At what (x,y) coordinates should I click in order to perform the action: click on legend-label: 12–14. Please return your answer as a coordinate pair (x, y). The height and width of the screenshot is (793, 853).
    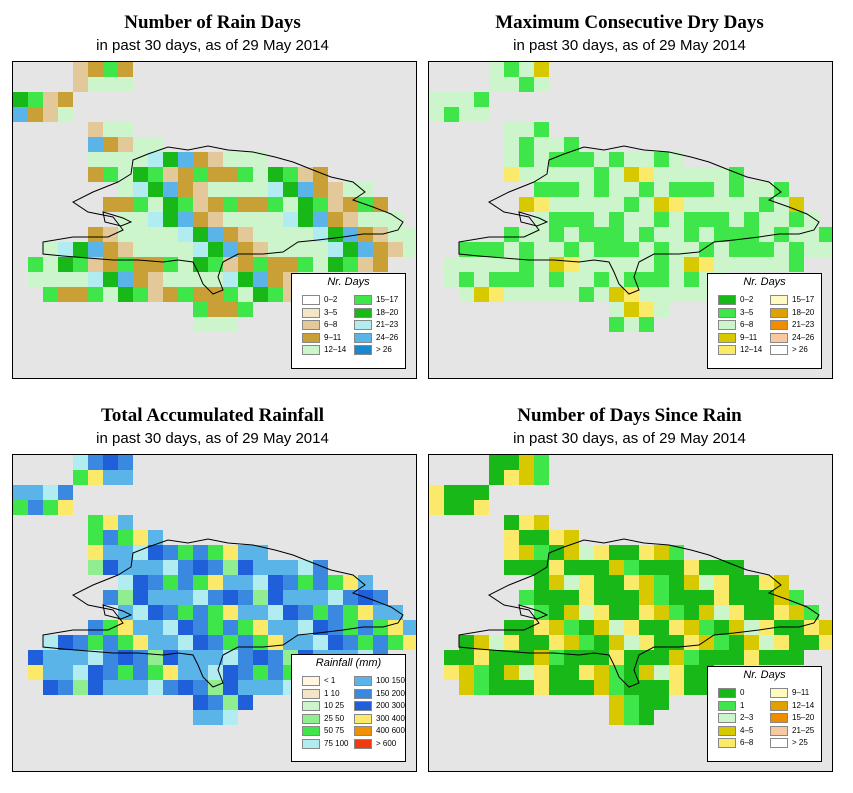
    Looking at the image, I should click on (803, 705).